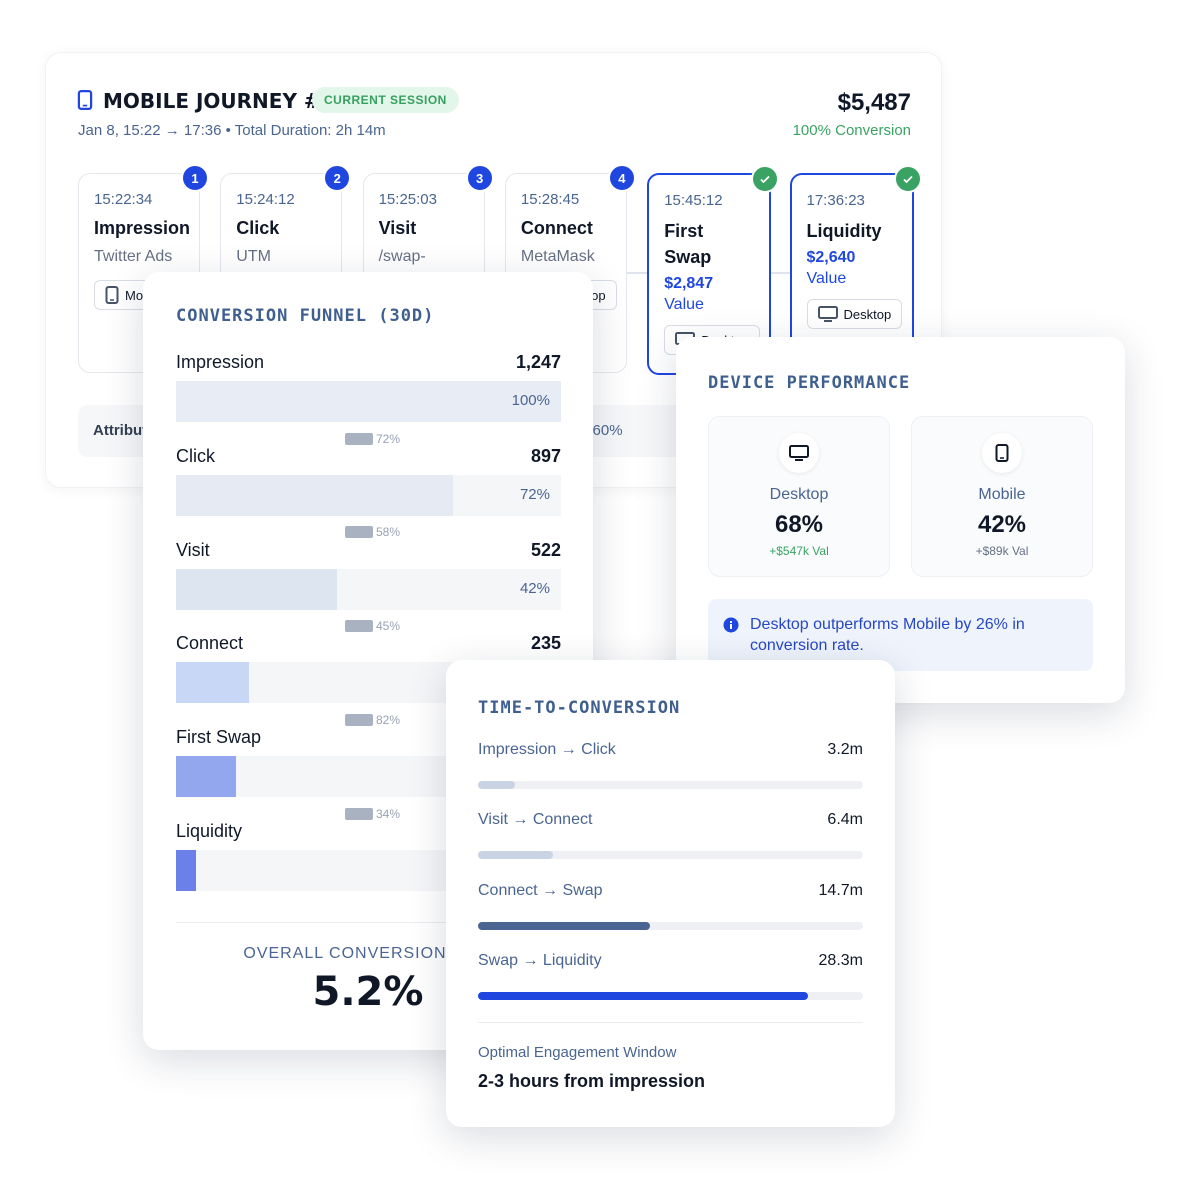  I want to click on device-value: +$89k Val, so click(1002, 551).